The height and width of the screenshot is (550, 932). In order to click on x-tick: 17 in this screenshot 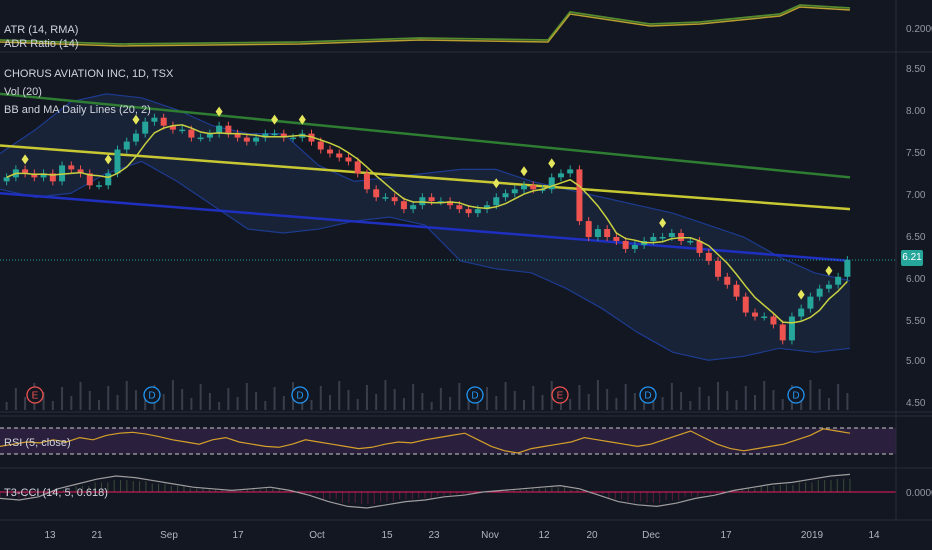, I will do `click(726, 535)`.